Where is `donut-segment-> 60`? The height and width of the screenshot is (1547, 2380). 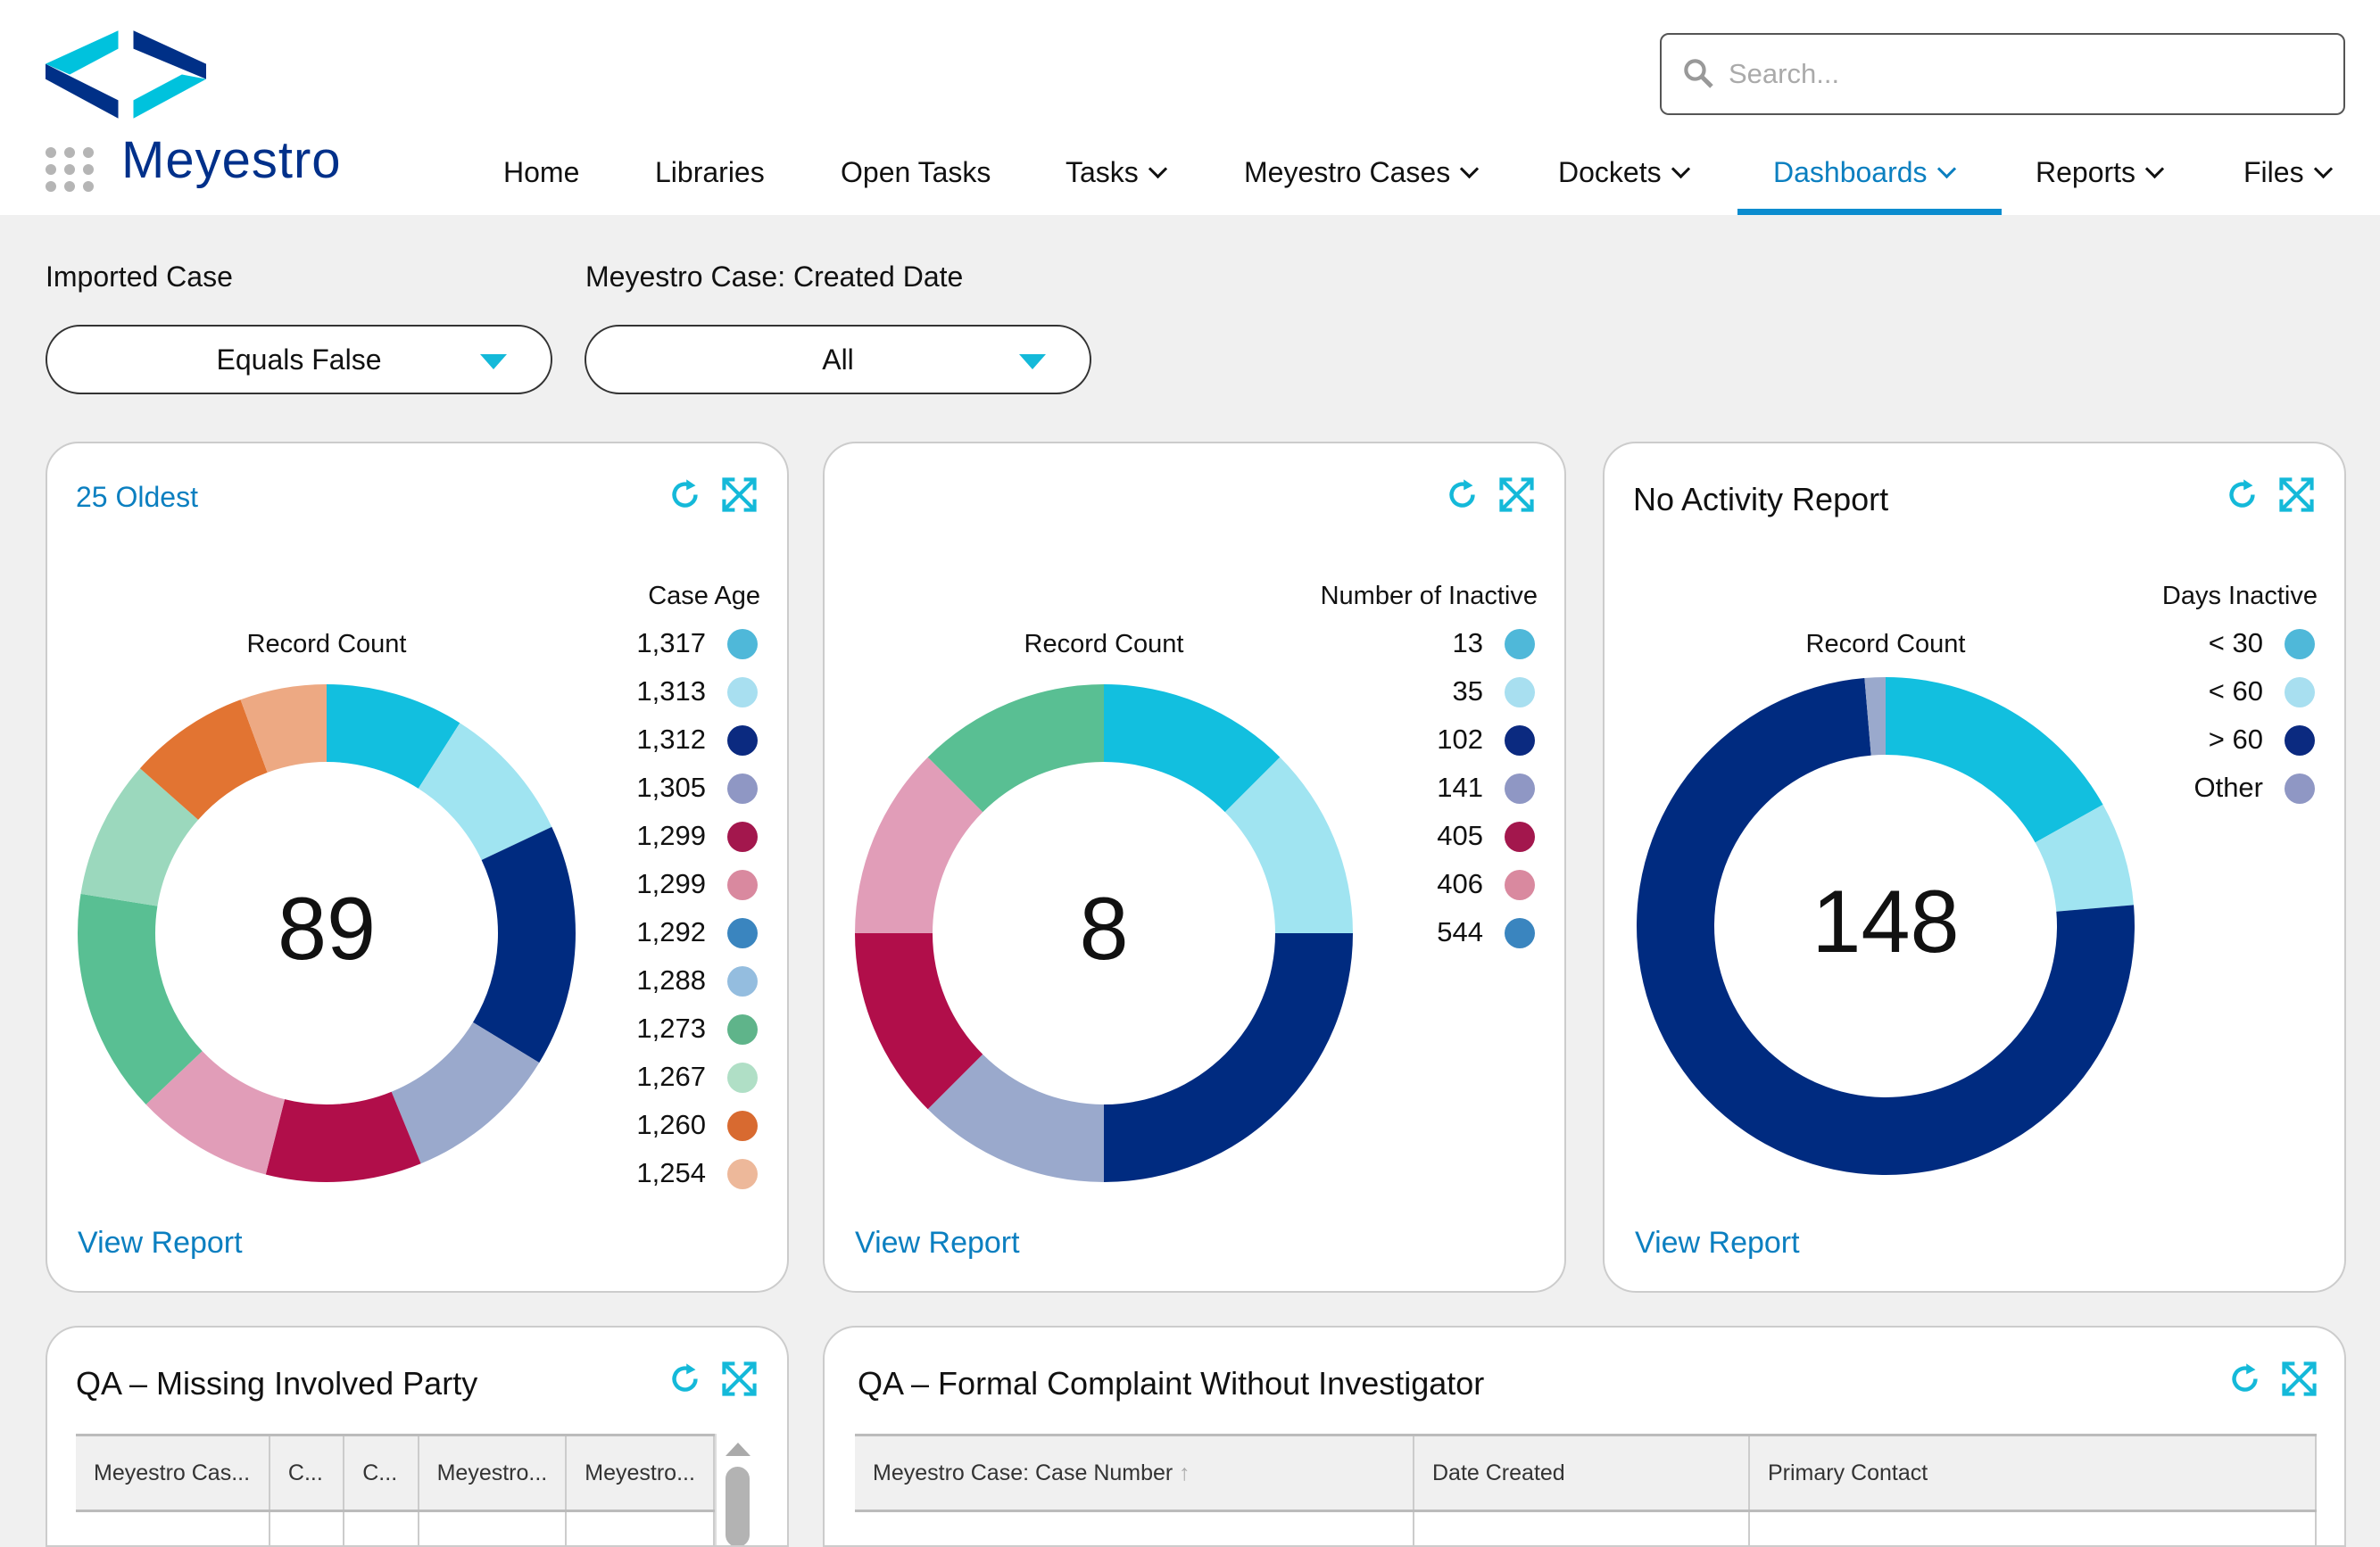
donut-segment-> 60 is located at coordinates (1886, 927).